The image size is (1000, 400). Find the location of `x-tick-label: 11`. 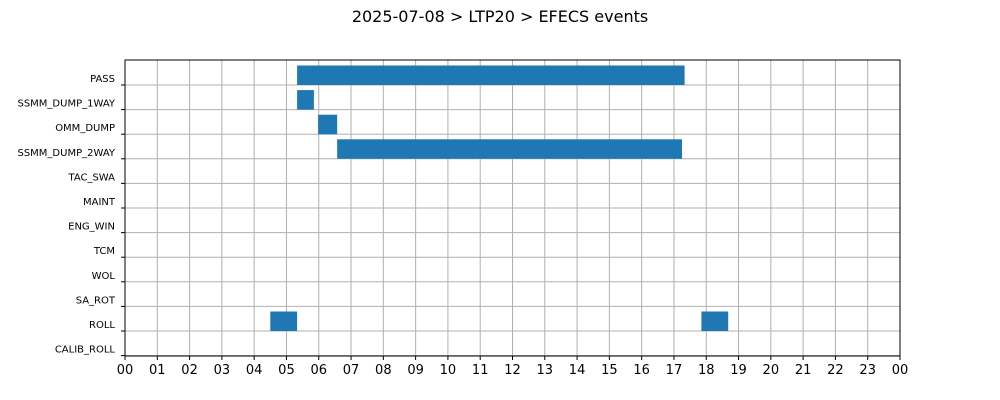

x-tick-label: 11 is located at coordinates (480, 370).